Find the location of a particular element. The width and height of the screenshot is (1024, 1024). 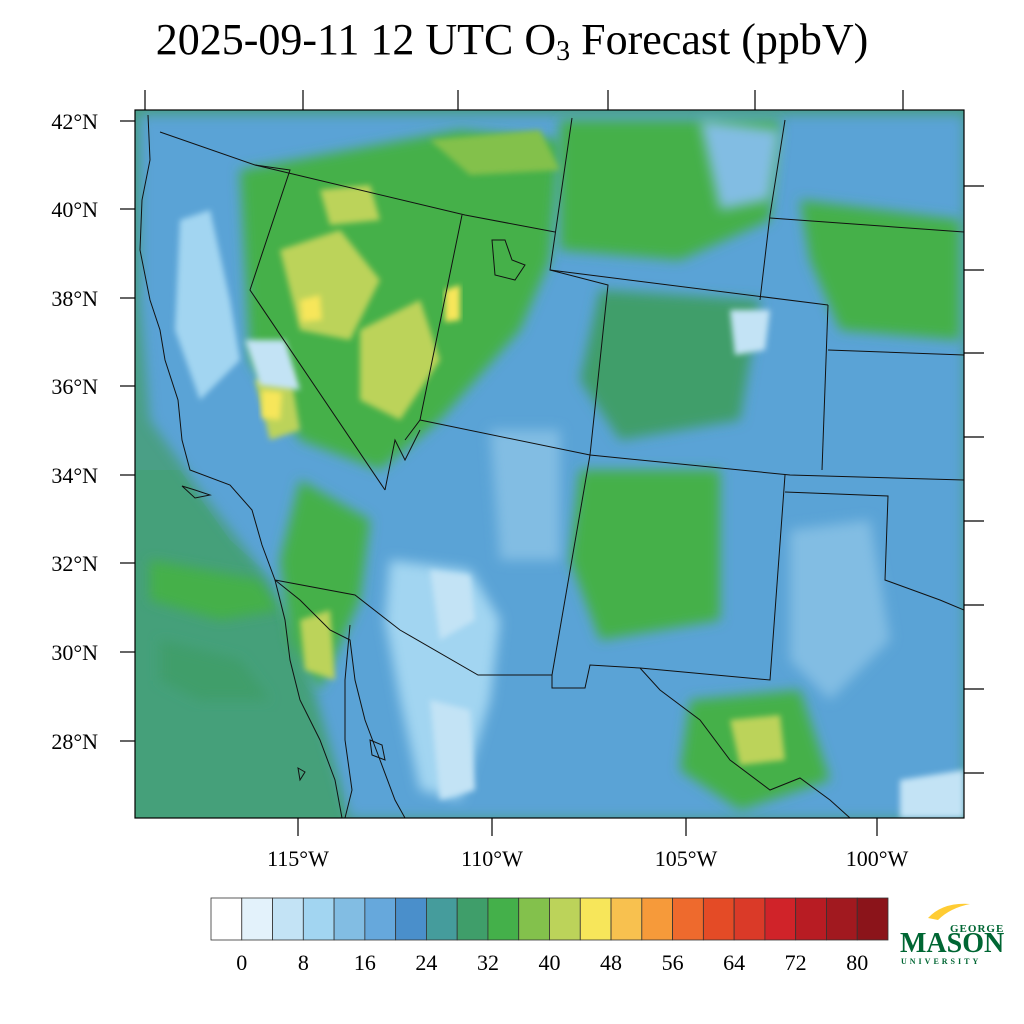

lat-label: 32°N is located at coordinates (74, 563).